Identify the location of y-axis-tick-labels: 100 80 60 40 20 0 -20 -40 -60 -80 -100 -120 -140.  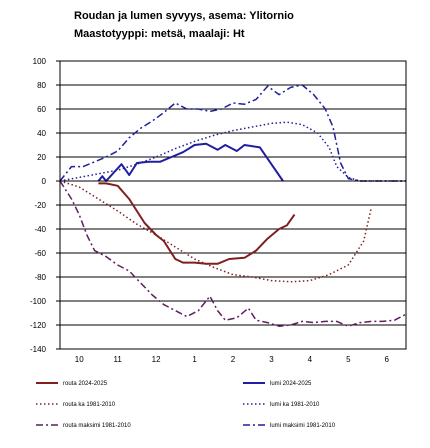
(45, 205).